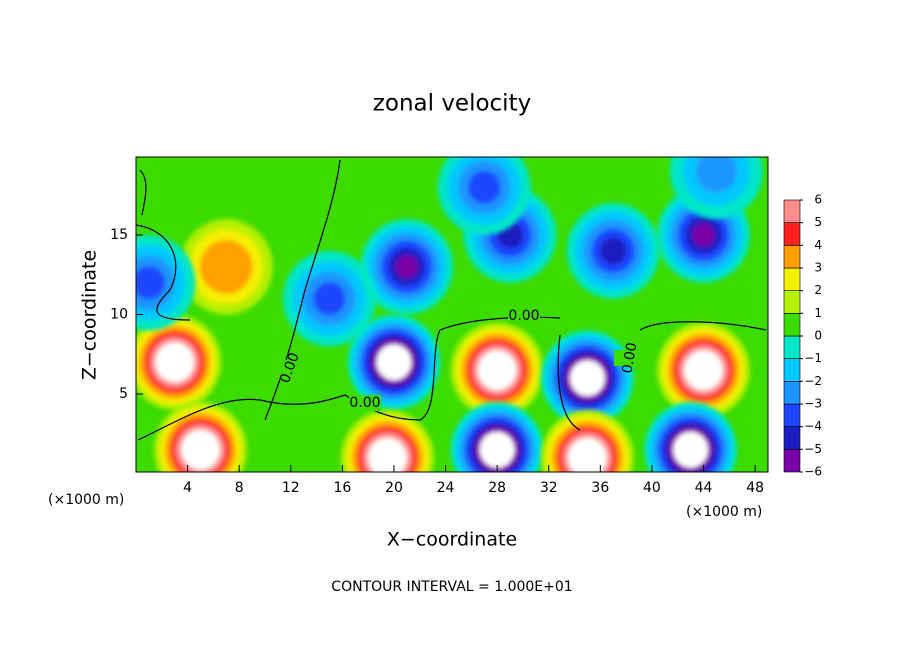 The width and height of the screenshot is (904, 654). What do you see at coordinates (704, 488) in the screenshot?
I see `x-tick-label: 44` at bounding box center [704, 488].